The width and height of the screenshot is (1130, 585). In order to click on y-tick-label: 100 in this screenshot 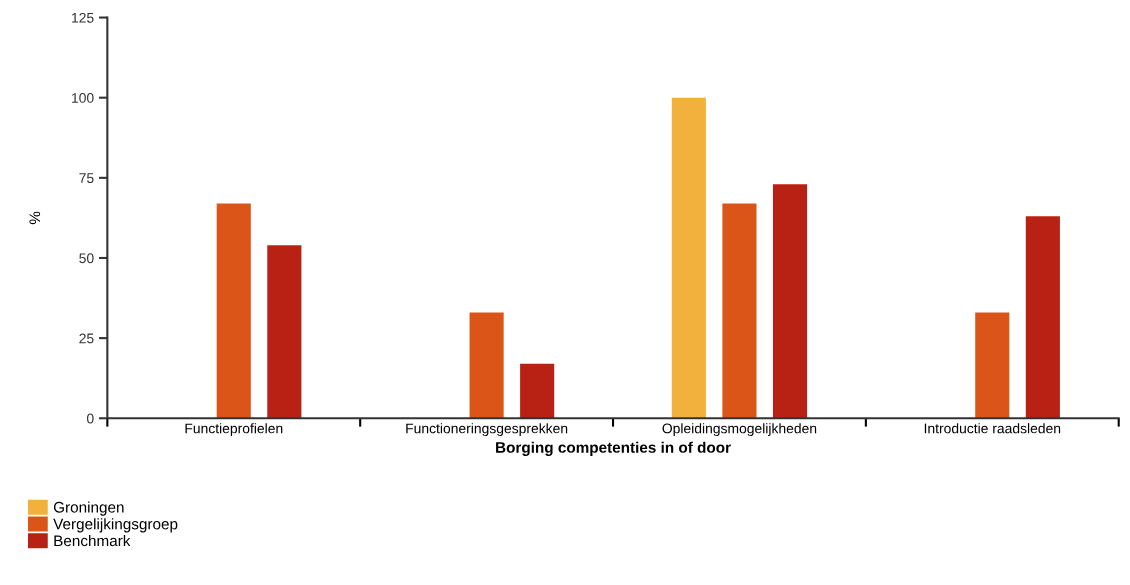, I will do `click(83, 98)`.